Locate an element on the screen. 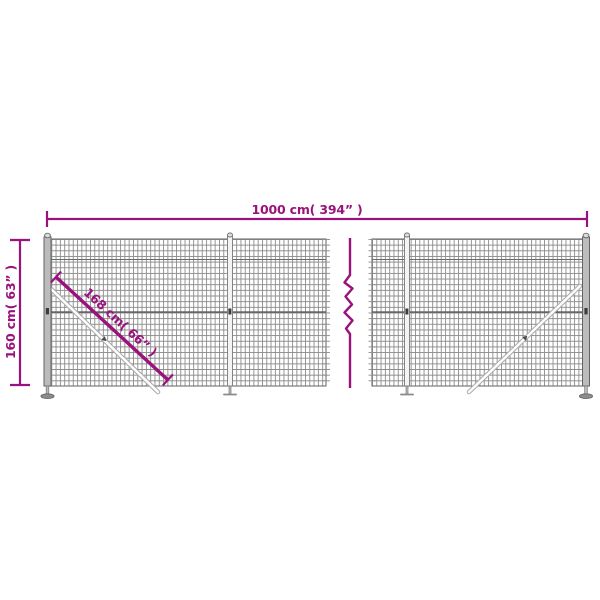 The height and width of the screenshot is (600, 600). height-dimension: 160 cm( 63” ) is located at coordinates (16, 312).